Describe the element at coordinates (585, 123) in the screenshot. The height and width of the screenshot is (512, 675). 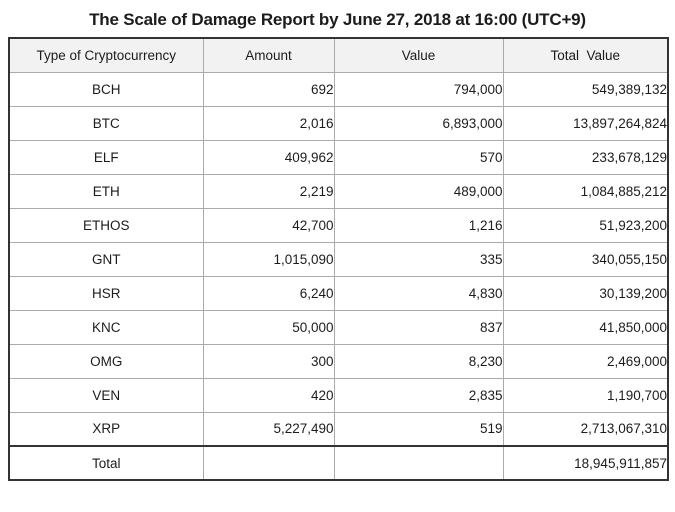
I see `cell-total-value: 13,897,264,824` at that location.